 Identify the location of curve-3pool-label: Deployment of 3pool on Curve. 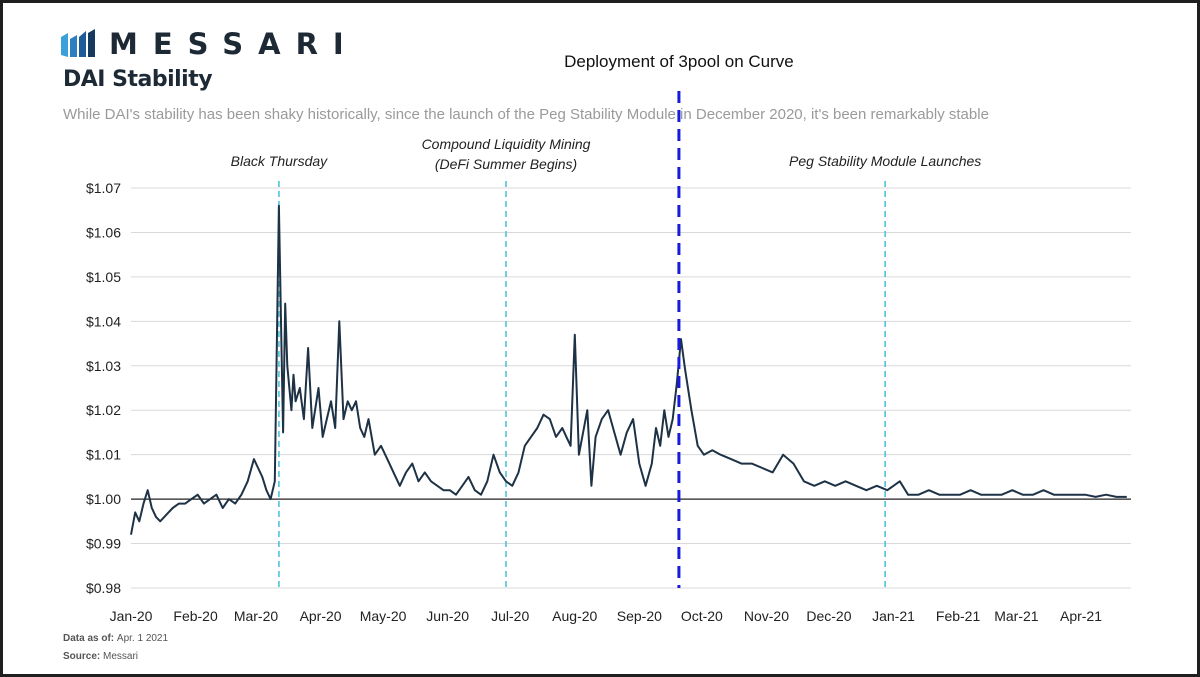
(679, 61).